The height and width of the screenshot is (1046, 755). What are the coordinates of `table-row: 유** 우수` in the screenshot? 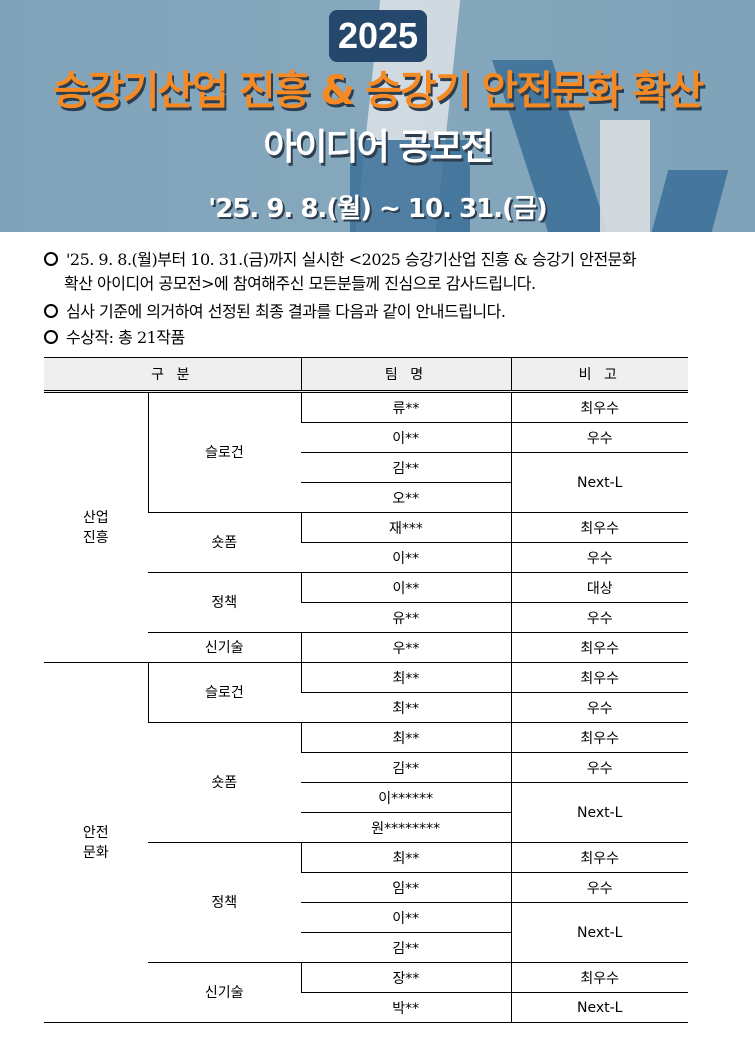 It's located at (366, 617).